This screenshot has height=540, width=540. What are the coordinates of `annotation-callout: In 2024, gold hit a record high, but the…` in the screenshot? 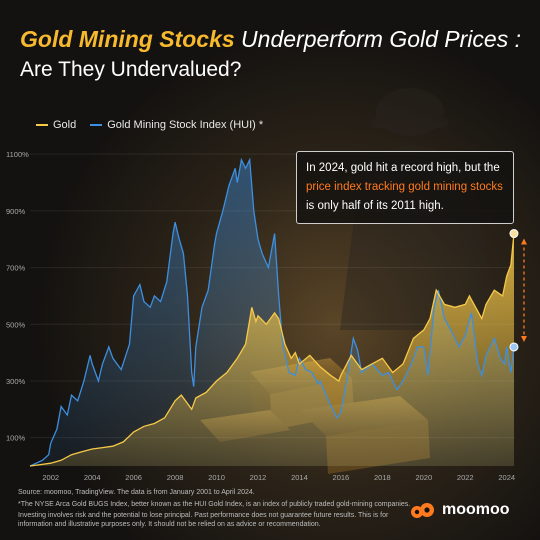 It's located at (405, 187).